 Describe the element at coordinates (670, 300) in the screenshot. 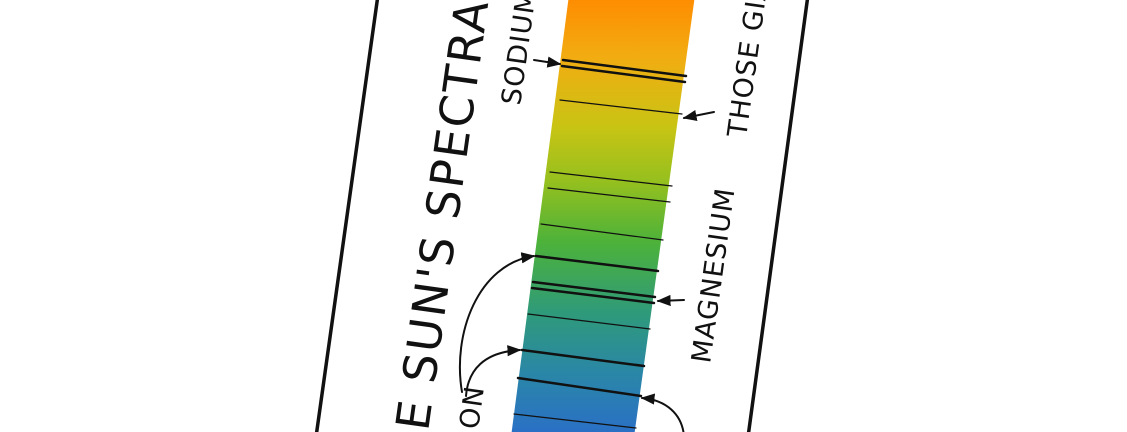

I see `magnesium-arrow` at that location.